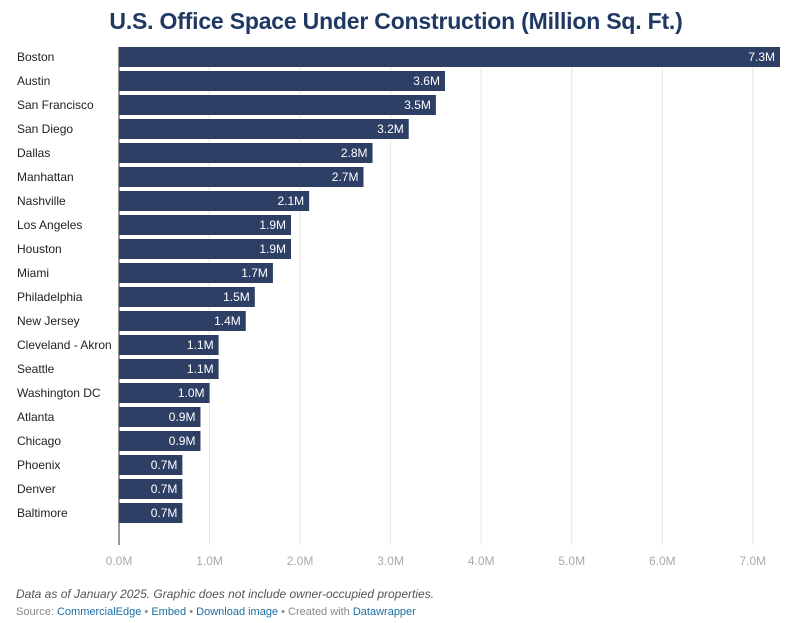  Describe the element at coordinates (42, 513) in the screenshot. I see `category-label: Baltimore` at that location.